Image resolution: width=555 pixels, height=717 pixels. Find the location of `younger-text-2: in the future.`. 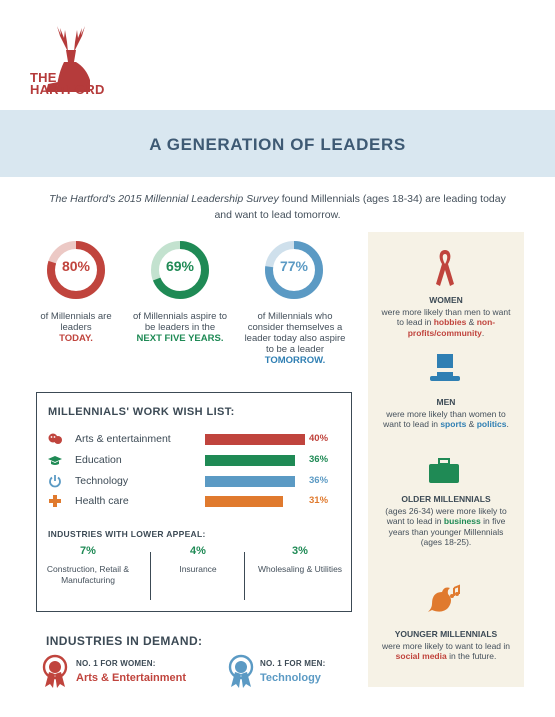

younger-text-2: in the future. is located at coordinates (471, 656).